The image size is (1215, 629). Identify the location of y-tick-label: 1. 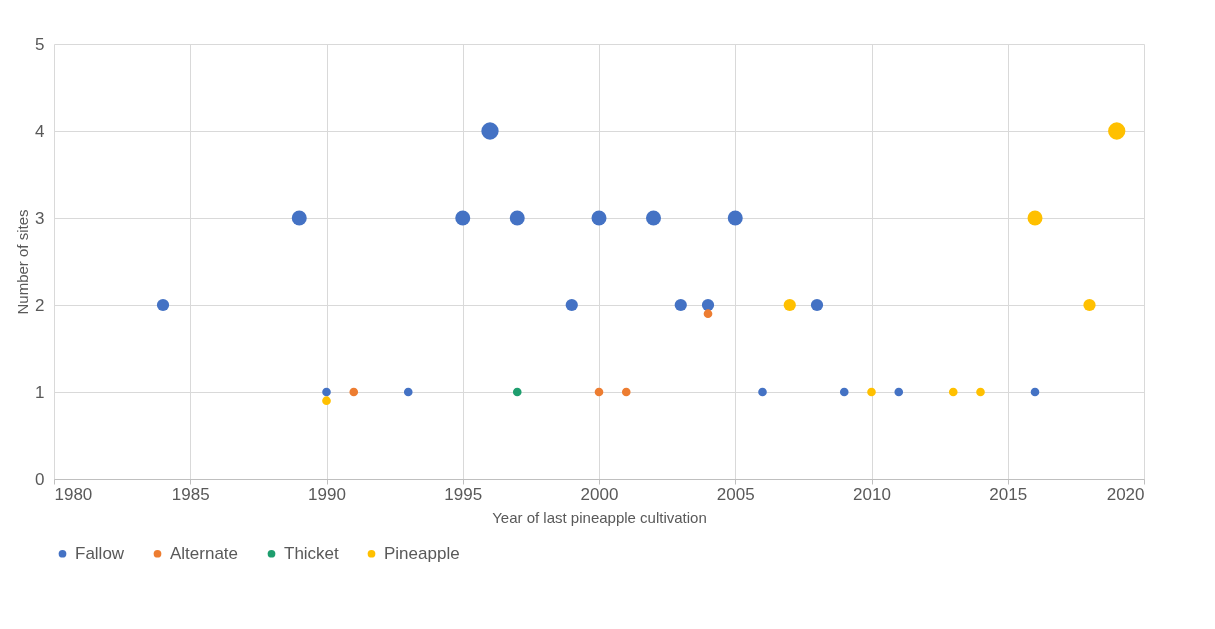
(40, 392).